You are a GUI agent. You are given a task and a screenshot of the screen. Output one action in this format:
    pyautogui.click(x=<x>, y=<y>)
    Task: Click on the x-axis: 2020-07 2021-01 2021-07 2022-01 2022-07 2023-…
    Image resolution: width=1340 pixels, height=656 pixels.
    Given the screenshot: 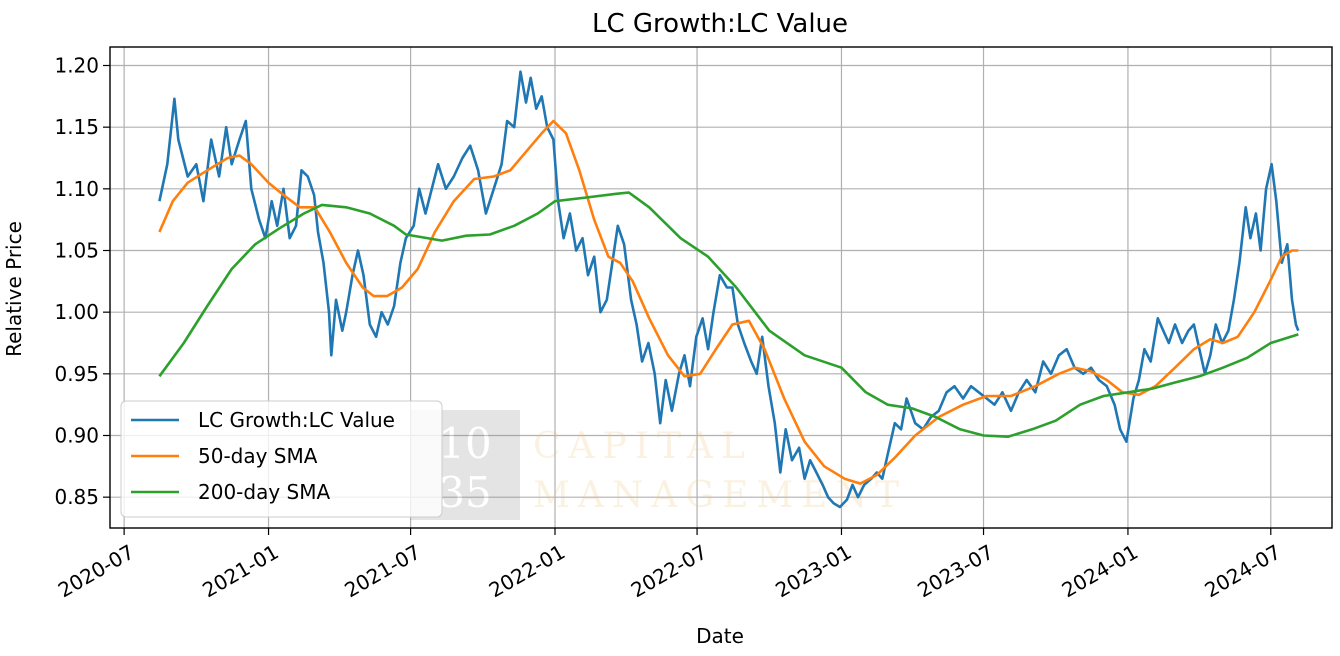 What is the action you would take?
    pyautogui.click(x=669, y=565)
    